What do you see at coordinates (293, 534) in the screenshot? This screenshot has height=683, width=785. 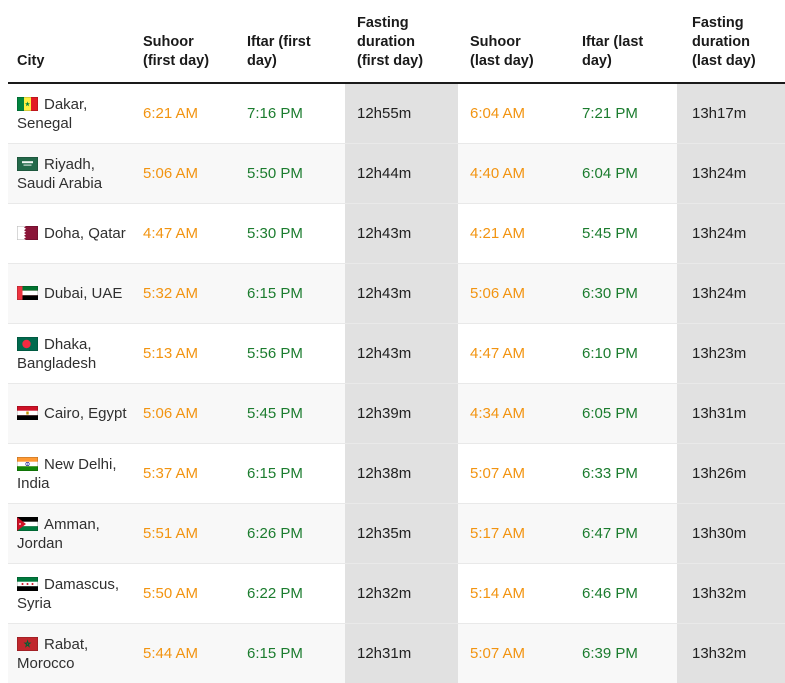 I see `iftar-first-day-cell: 6:26 PM` at bounding box center [293, 534].